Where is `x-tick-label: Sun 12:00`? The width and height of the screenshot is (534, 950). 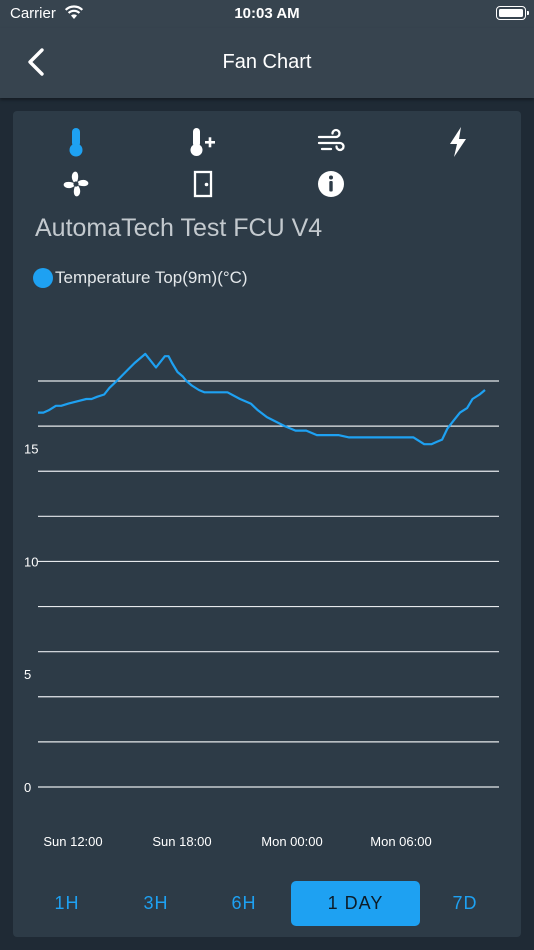 x-tick-label: Sun 12:00 is located at coordinates (72, 841).